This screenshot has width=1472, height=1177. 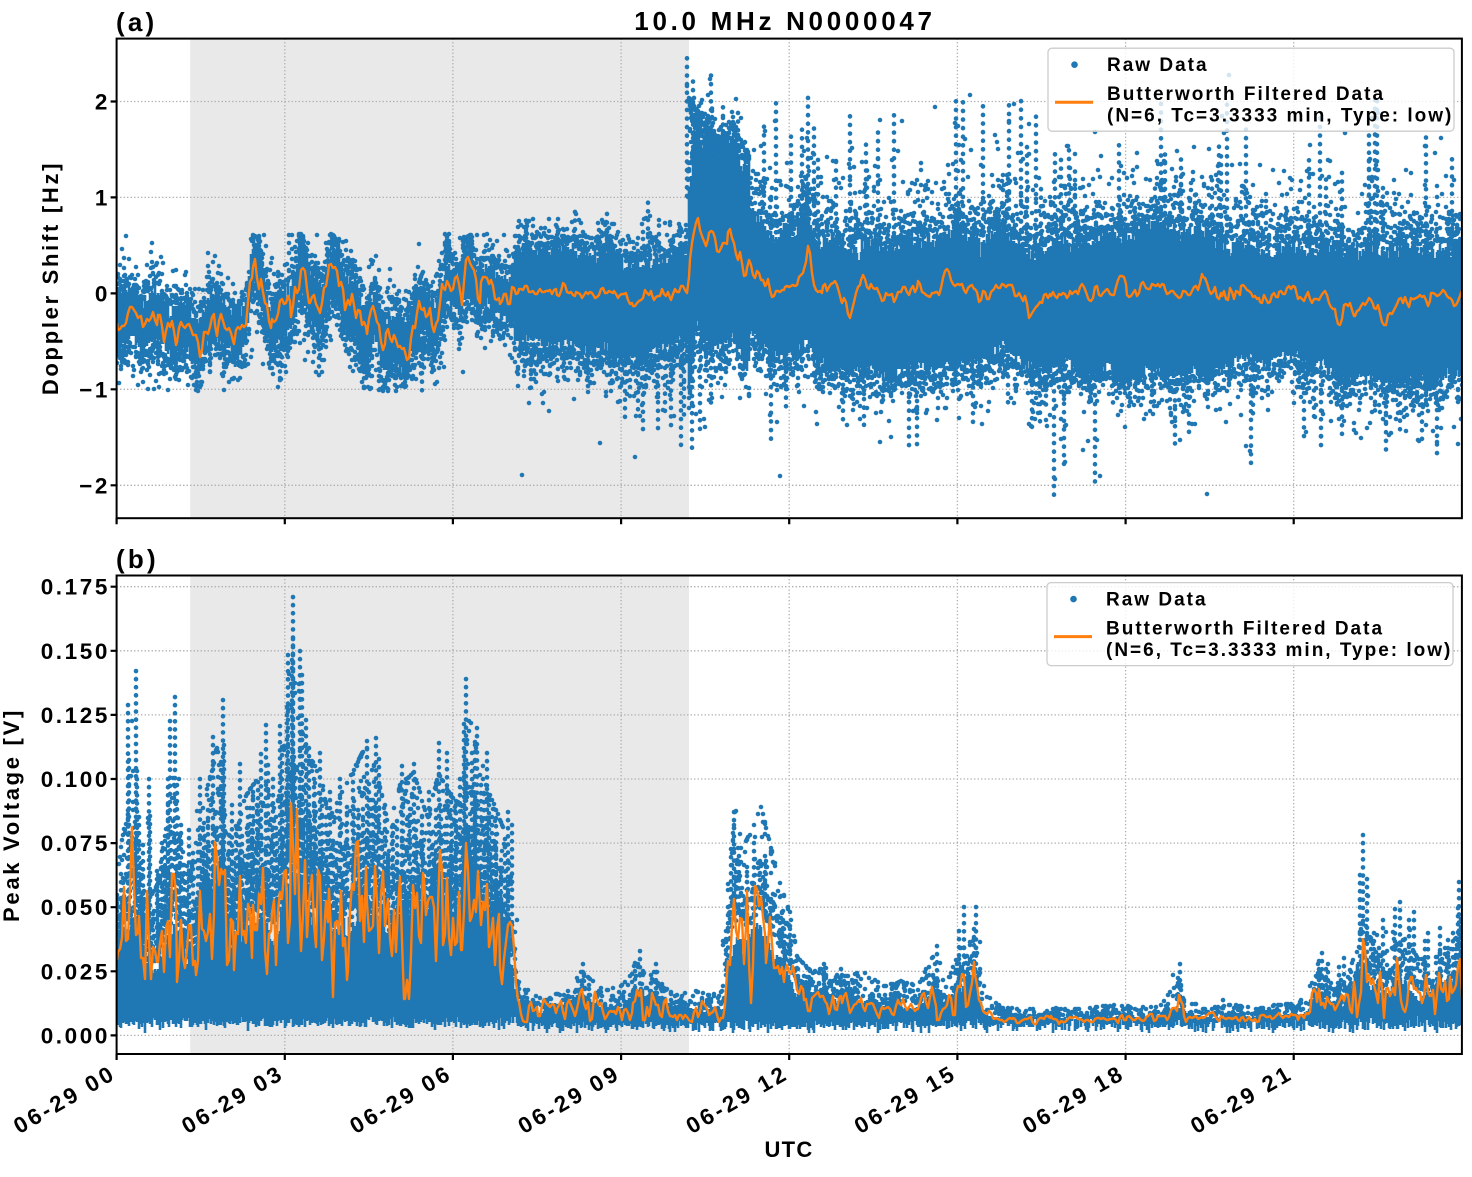 What do you see at coordinates (50, 278) in the screenshot?
I see `svg-text: Doppler Shift [Hz]` at bounding box center [50, 278].